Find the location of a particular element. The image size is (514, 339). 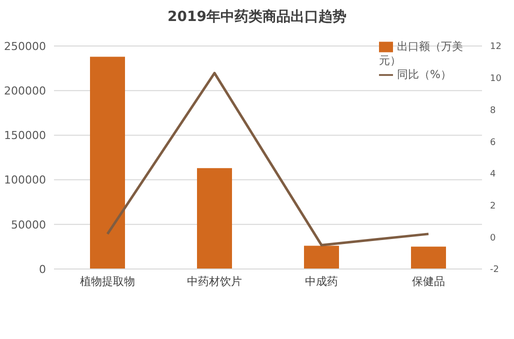

y2-tick-label: 2 is located at coordinates (493, 206).